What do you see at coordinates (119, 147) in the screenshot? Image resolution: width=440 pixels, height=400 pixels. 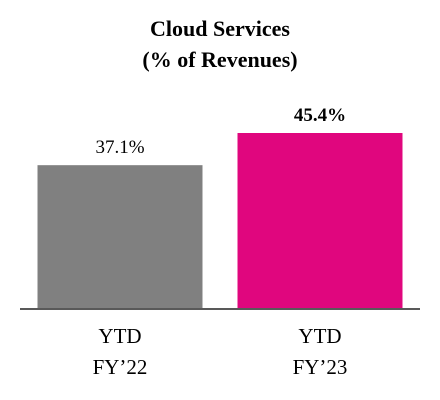 I see `bar-value-label-1: 37.1%` at bounding box center [119, 147].